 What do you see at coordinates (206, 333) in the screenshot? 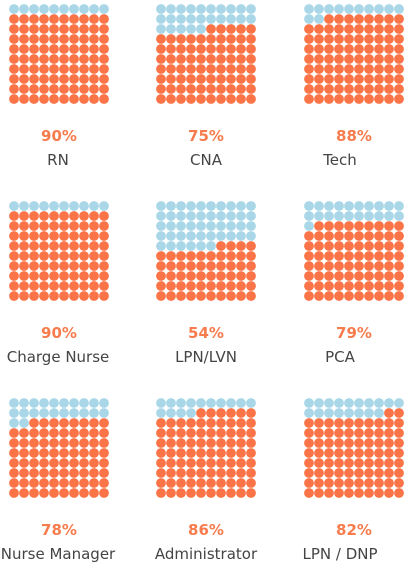
I see `percent-label-lpn-lvn: 54%` at bounding box center [206, 333].